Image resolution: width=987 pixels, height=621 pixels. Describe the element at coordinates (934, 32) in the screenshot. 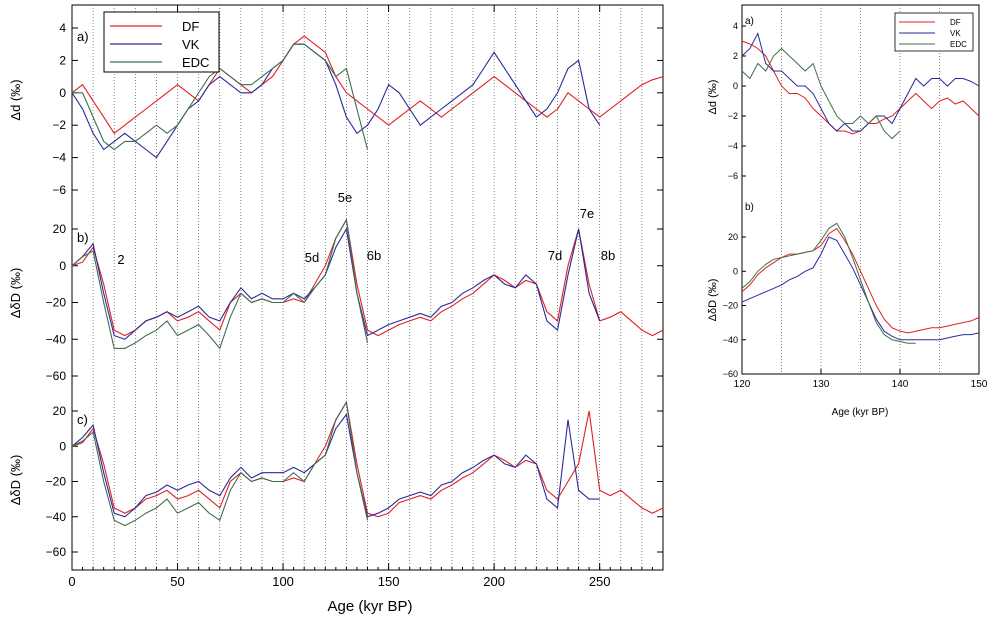

I see `legend-box` at that location.